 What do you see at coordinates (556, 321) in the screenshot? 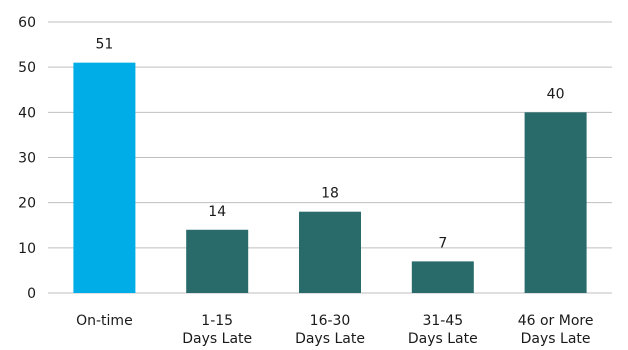
I see `x-category-label-line: 46 or More` at bounding box center [556, 321].